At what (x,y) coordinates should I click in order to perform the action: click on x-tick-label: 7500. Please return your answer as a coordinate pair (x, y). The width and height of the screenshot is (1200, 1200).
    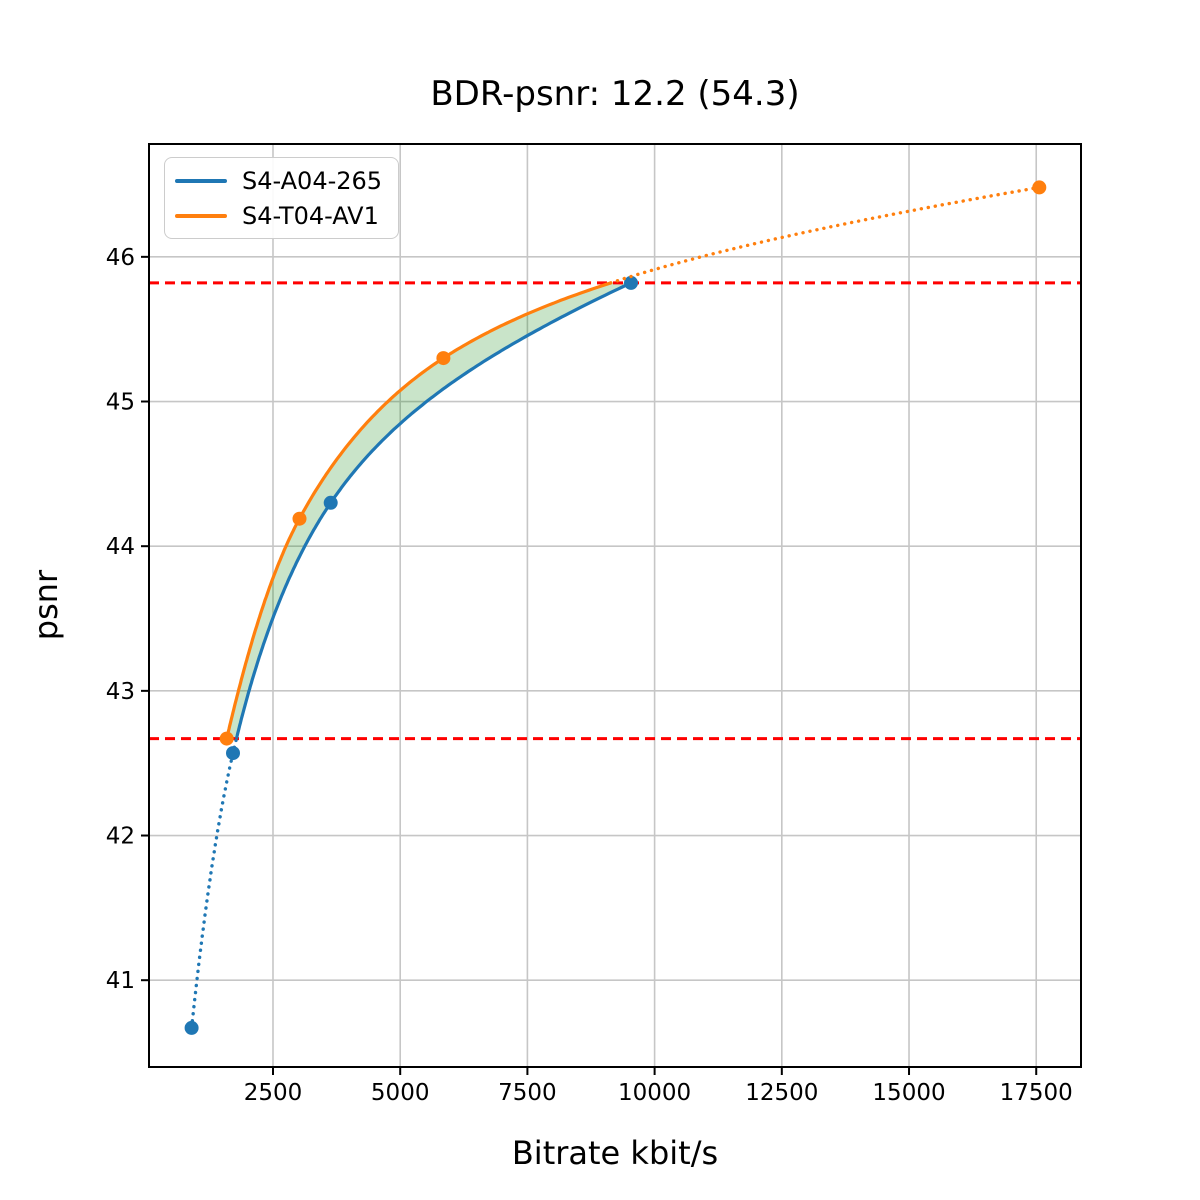
    Looking at the image, I should click on (527, 1093).